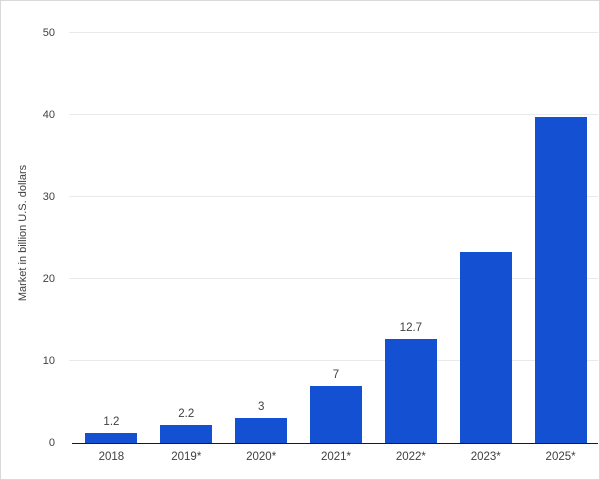  What do you see at coordinates (410, 238) in the screenshot?
I see `bar-slot-2022: 12.7` at bounding box center [410, 238].